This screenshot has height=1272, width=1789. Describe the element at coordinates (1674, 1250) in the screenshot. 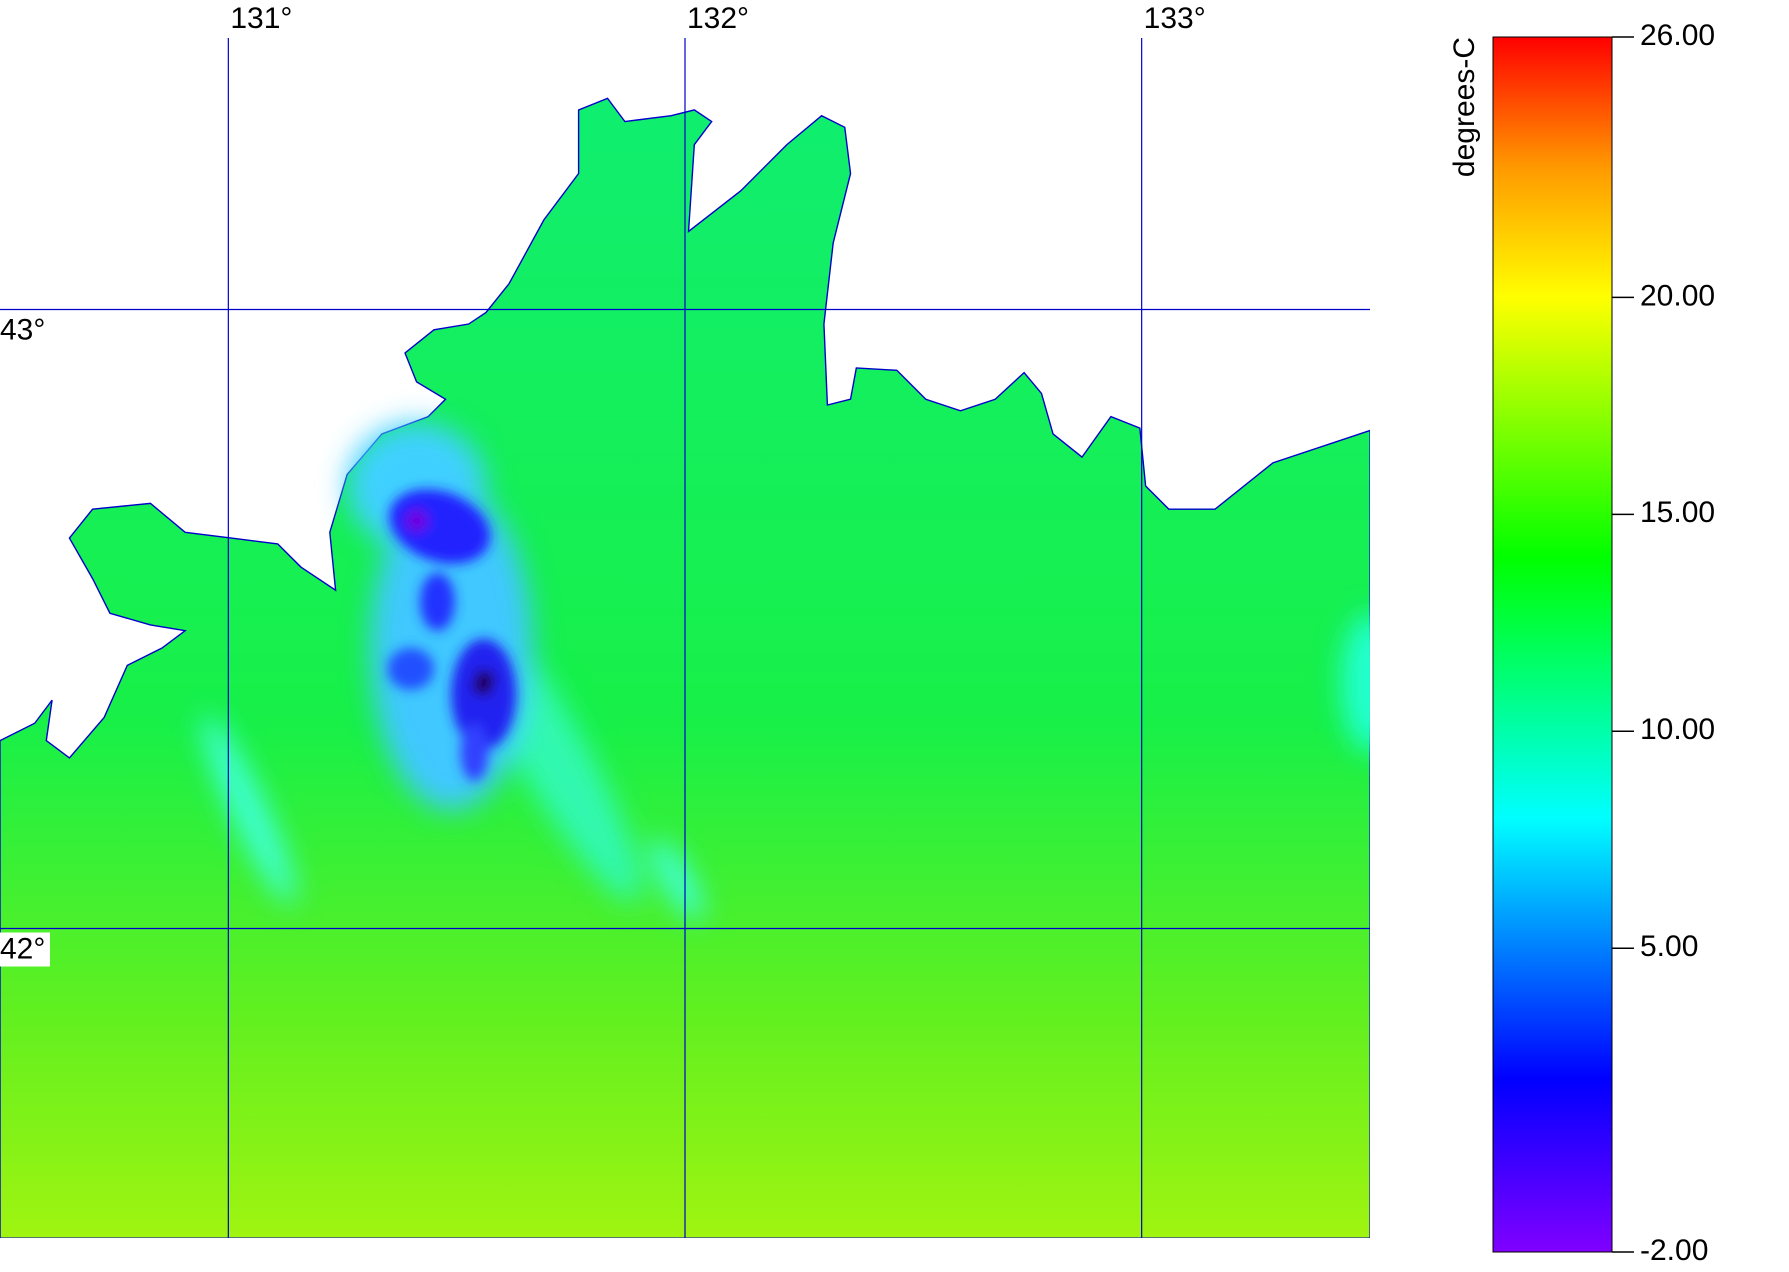

I see `colorbar-tick-label: -2.00` at that location.